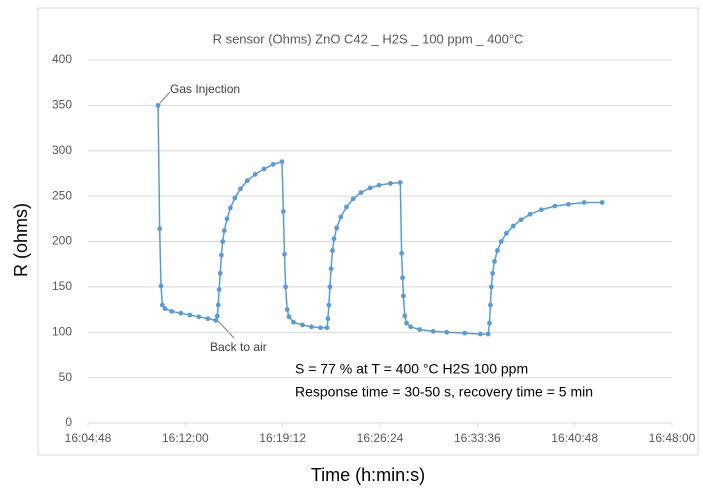  What do you see at coordinates (477, 438) in the screenshot?
I see `x-tick-label: 16:33:36` at bounding box center [477, 438].